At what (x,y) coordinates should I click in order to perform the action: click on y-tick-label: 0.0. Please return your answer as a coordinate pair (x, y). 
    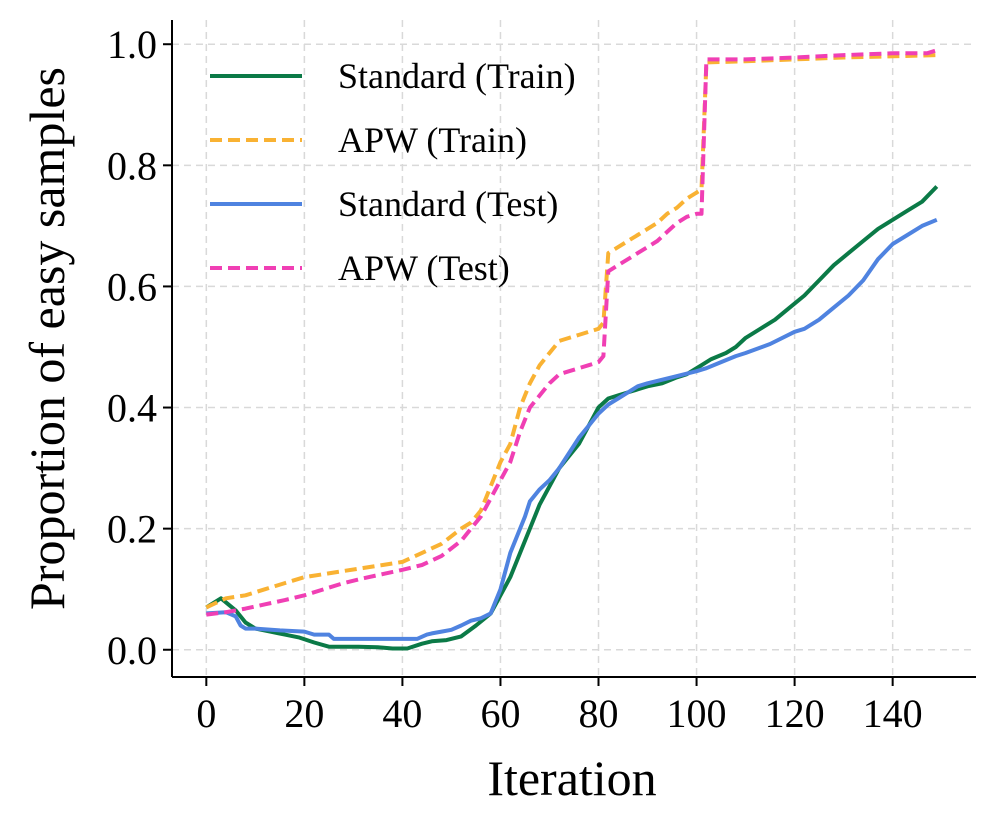
    Looking at the image, I should click on (132, 650).